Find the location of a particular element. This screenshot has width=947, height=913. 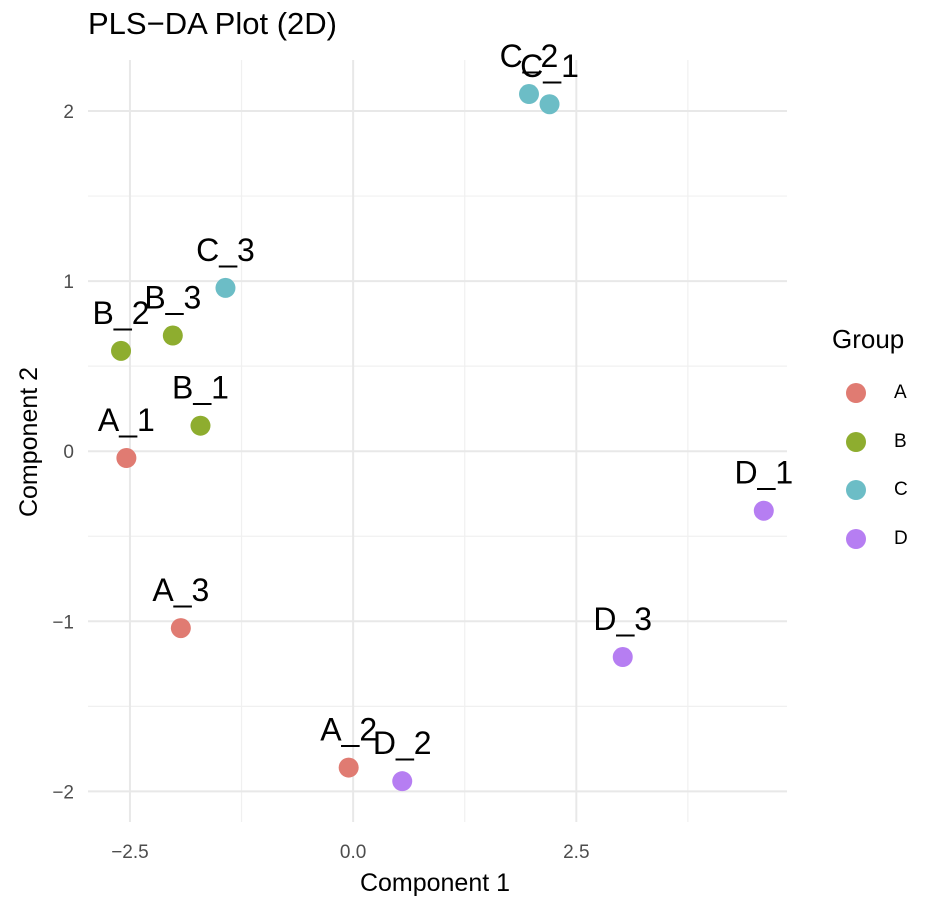

legend-item-a: A is located at coordinates (870, 393).